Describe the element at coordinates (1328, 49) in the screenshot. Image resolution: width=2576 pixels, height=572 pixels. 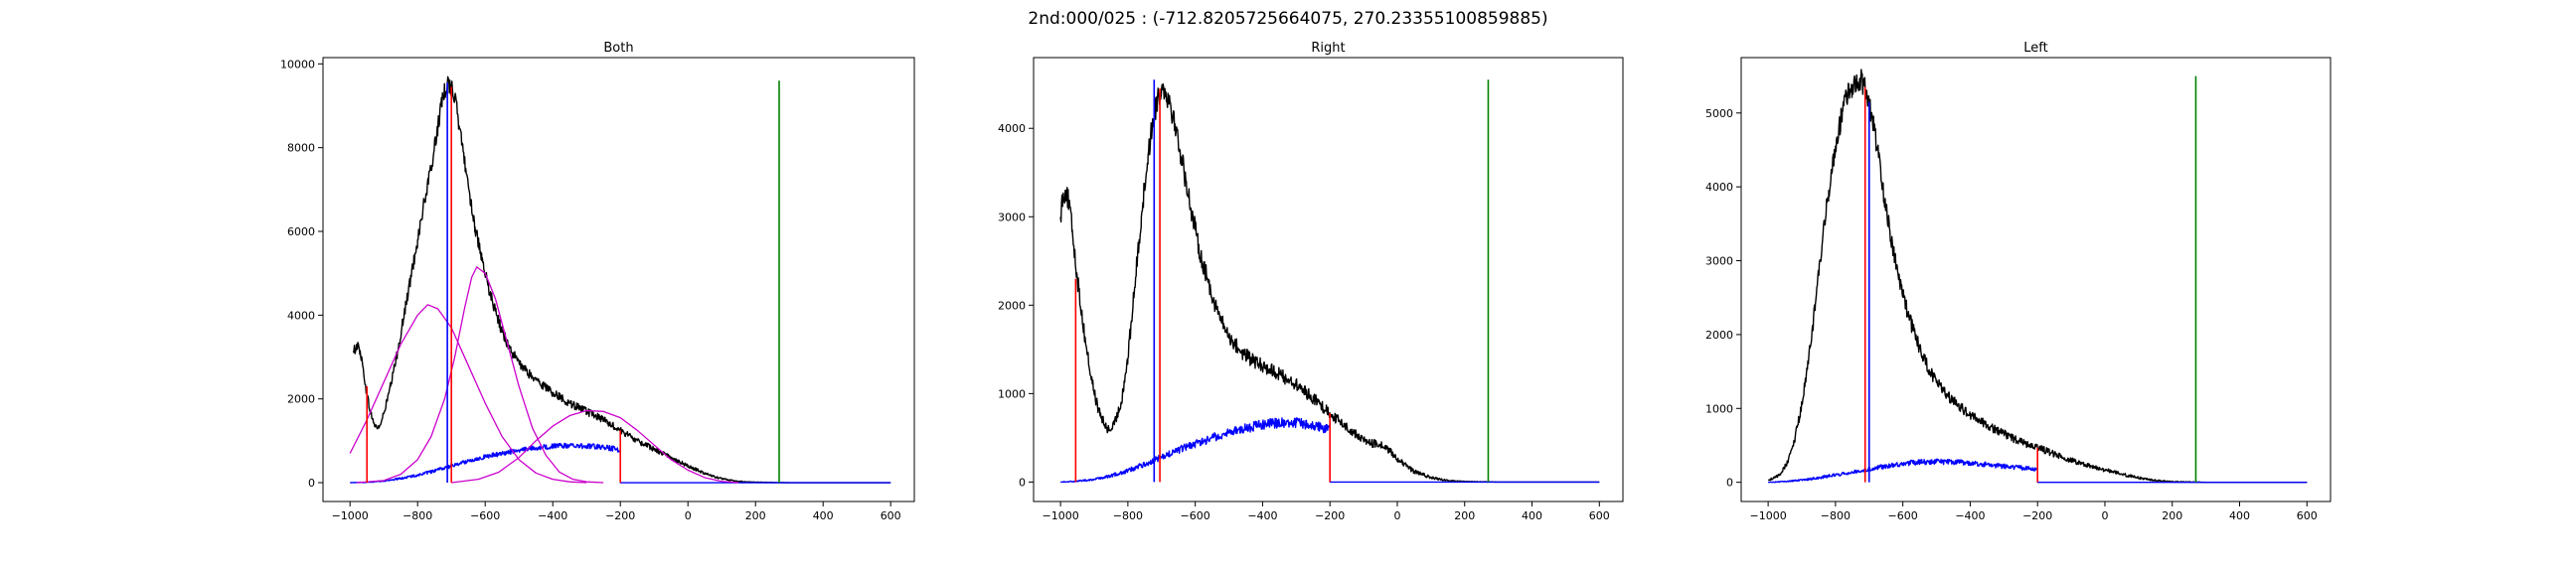
I see `right-title: Right` at that location.